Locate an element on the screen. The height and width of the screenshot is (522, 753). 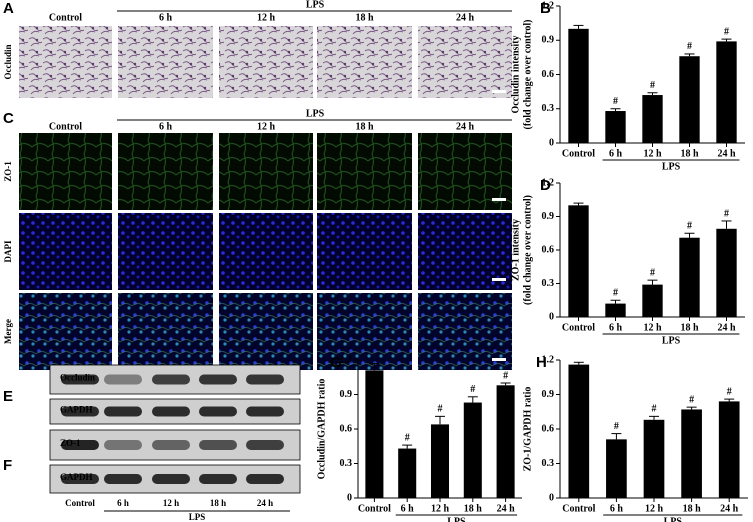
panel-letter: A is located at coordinates (8, 8).